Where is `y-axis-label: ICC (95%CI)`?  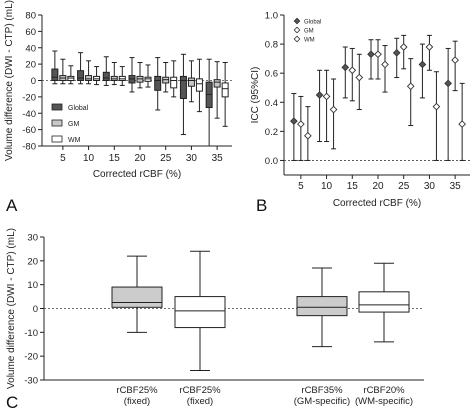 y-axis-label: ICC (95%CI) is located at coordinates (255, 95).